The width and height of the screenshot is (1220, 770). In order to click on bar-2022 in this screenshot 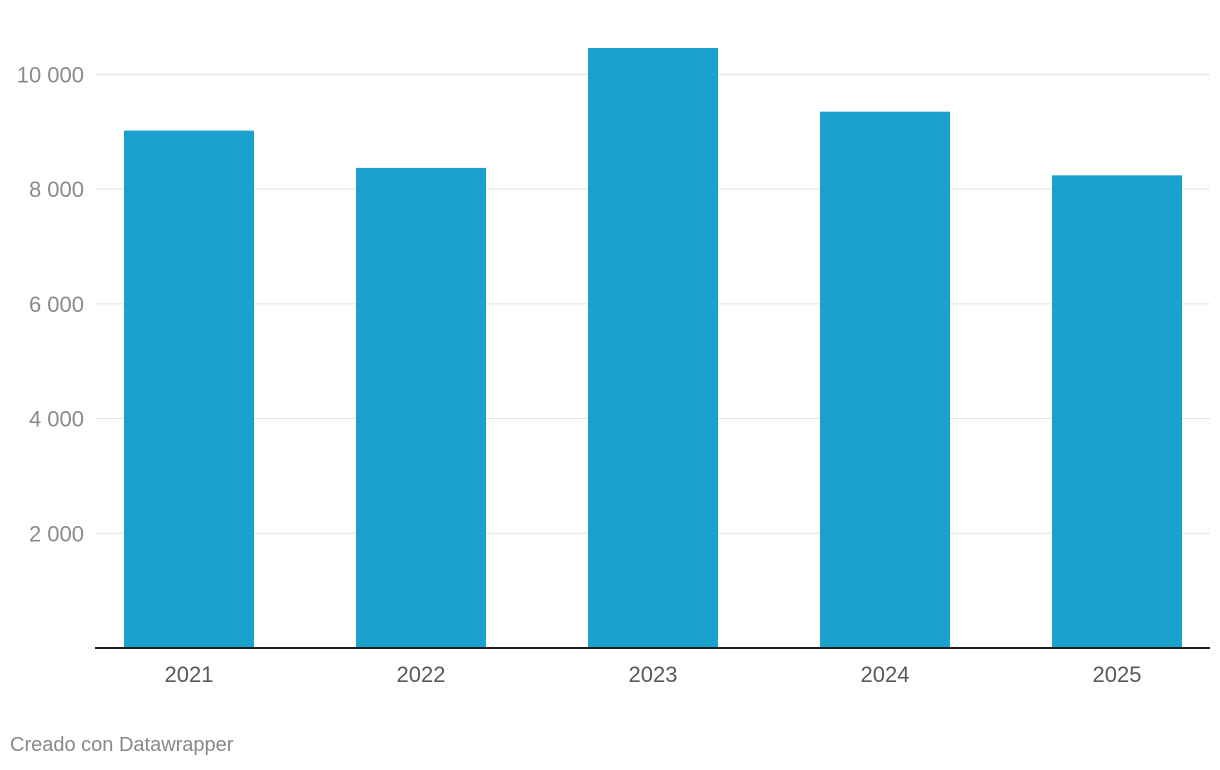, I will do `click(421, 407)`.